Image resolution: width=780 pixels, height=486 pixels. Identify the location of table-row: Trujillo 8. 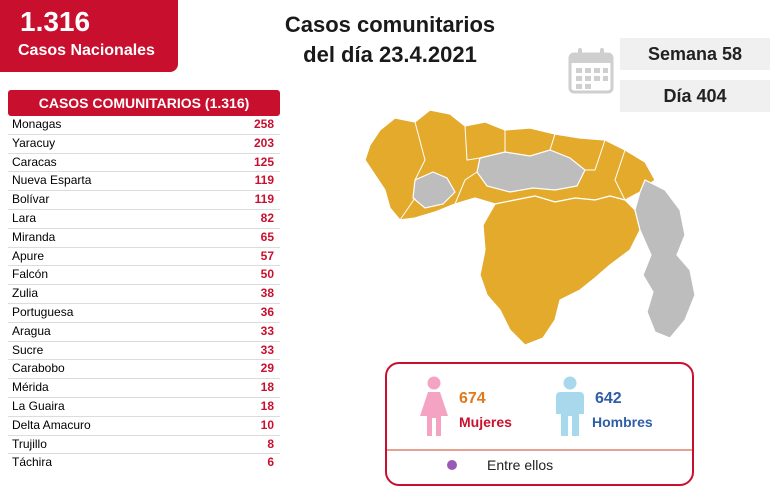
(144, 445).